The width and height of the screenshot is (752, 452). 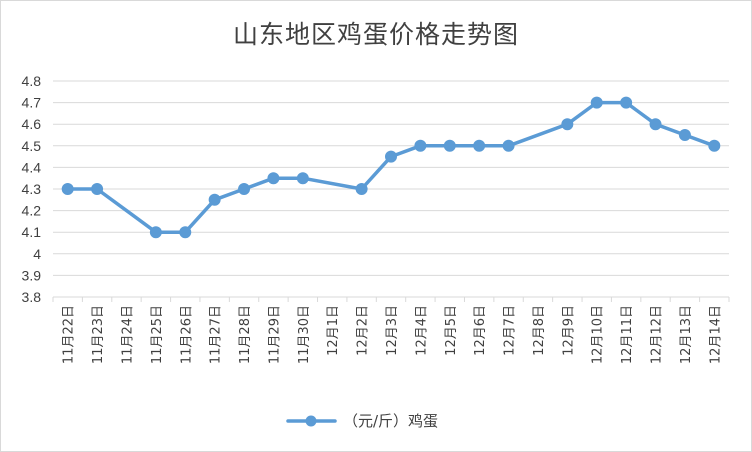 What do you see at coordinates (390, 421) in the screenshot?
I see `legend-label: （元/斤）鸡蛋` at bounding box center [390, 421].